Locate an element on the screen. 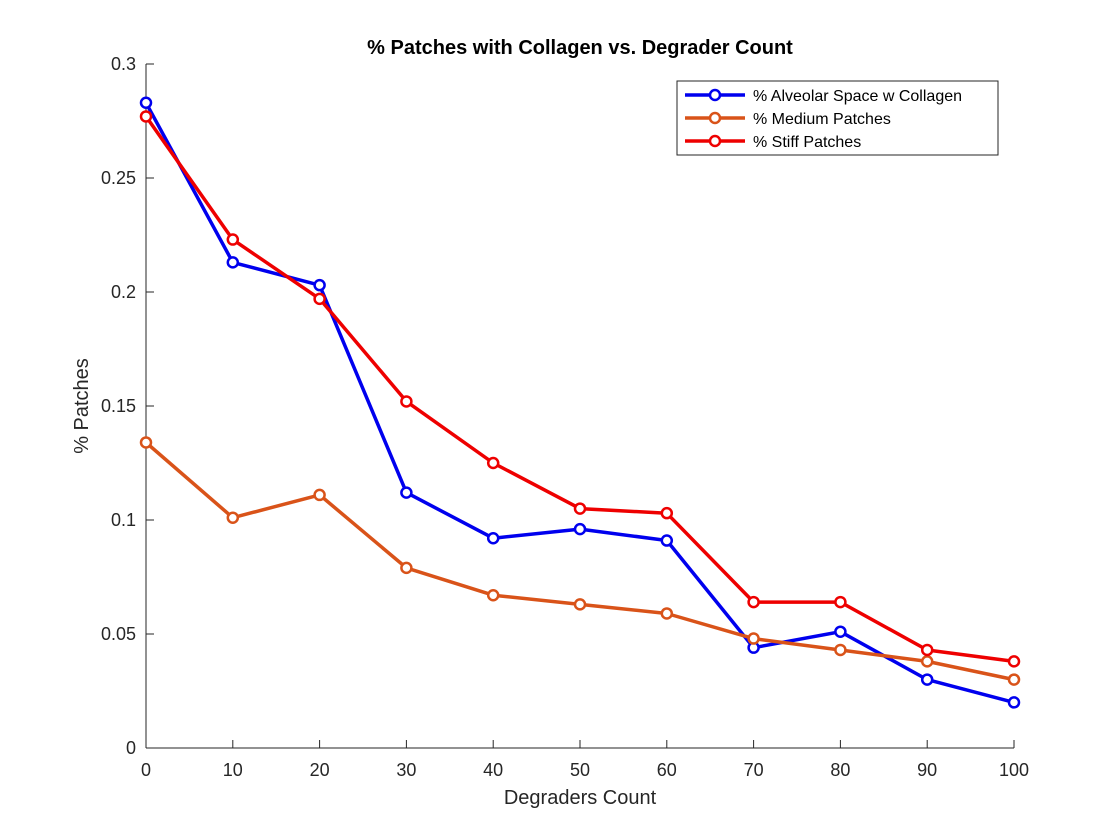 The image size is (1120, 840). x-ticks: 0 10 20 30 40 50 60 70 80 90 100 is located at coordinates (585, 760).